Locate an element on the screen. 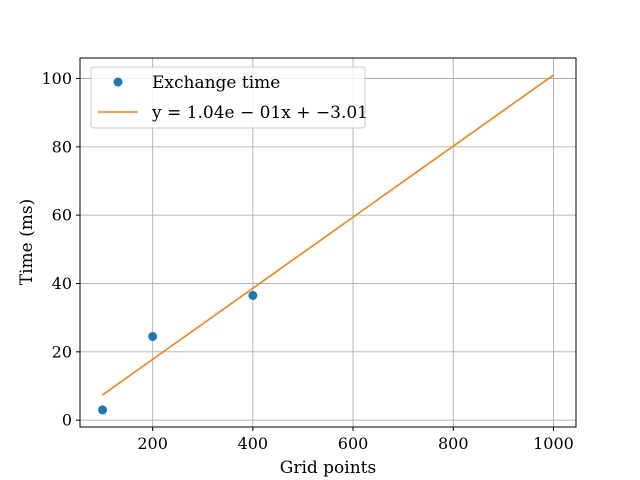  legend-box is located at coordinates (228, 97).